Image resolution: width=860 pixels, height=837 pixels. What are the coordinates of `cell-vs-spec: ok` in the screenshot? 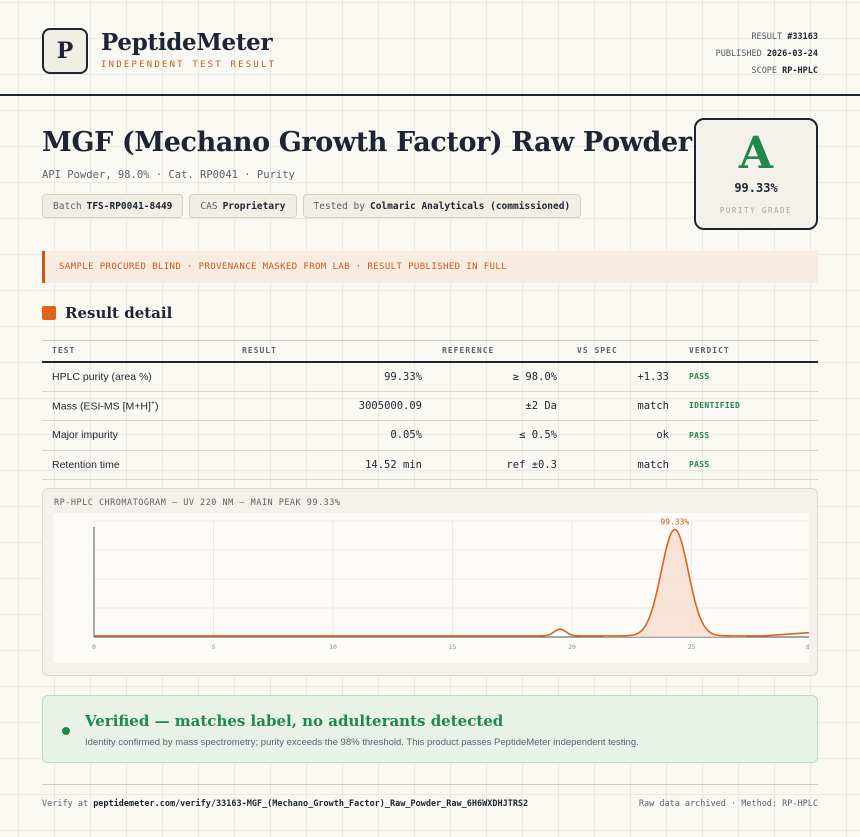 It's located at (623, 435).